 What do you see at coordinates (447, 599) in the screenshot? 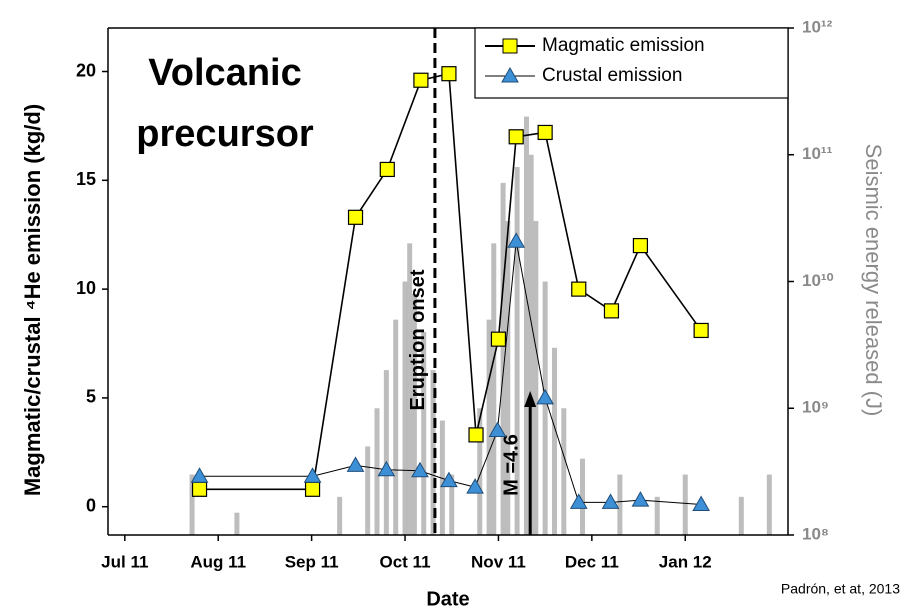
I see `x-axis-label: Date` at bounding box center [447, 599].